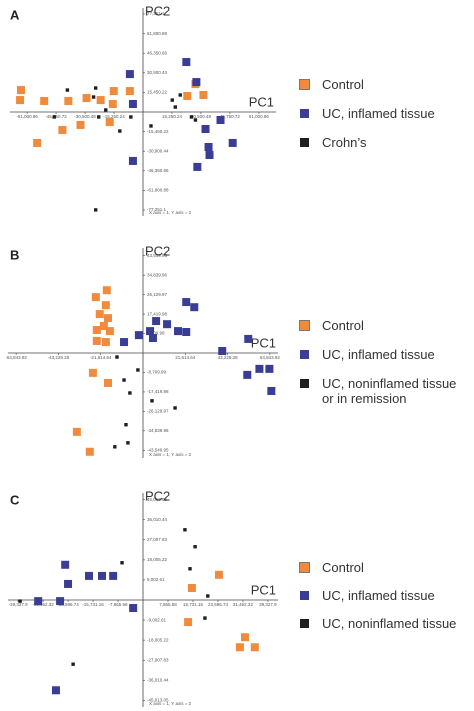  I want to click on x-tick-label: -7,865.58, so click(119, 604).